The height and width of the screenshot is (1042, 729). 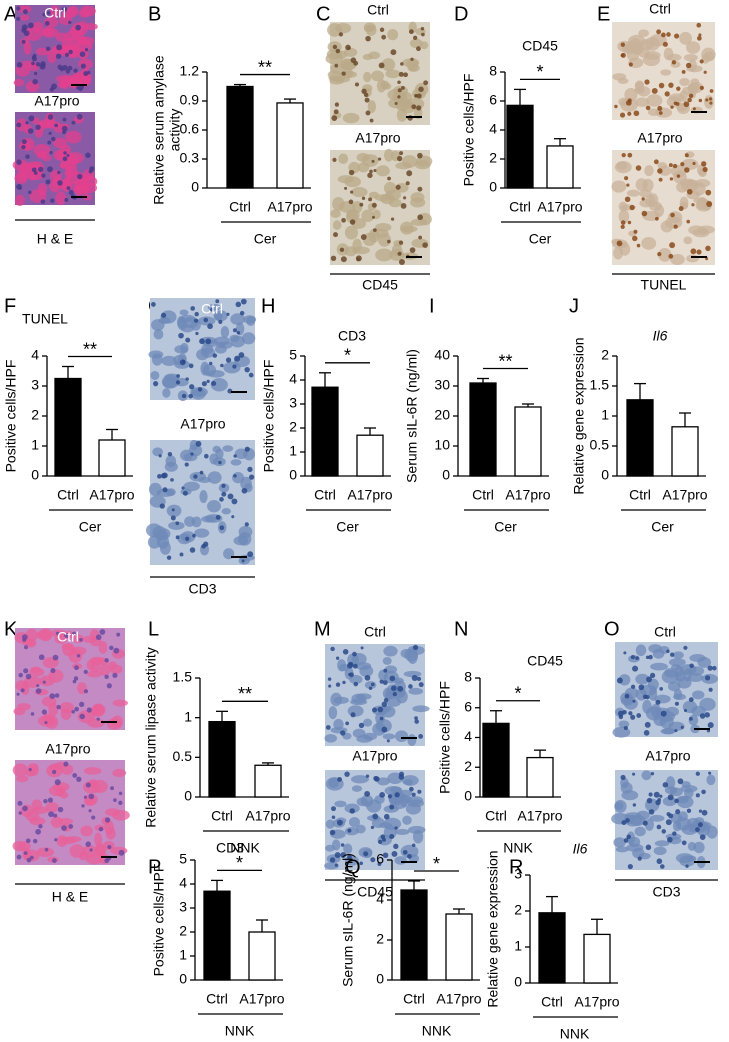 I want to click on panel-letter: Q, so click(x=353, y=867).